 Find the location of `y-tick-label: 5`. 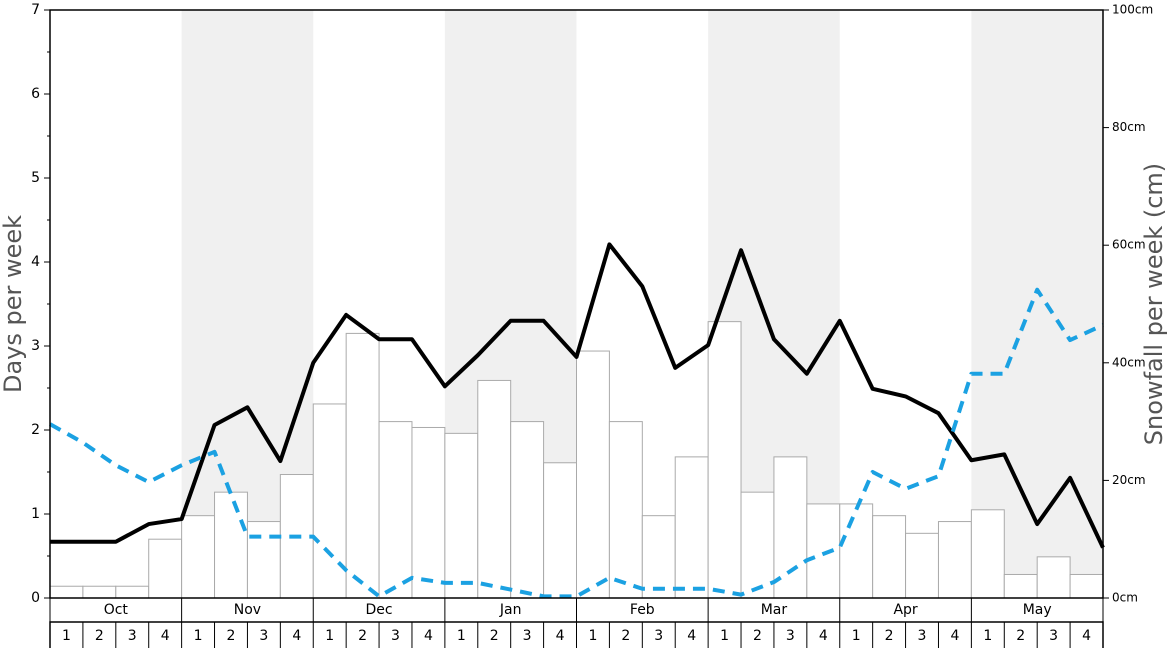

y-tick-label: 5 is located at coordinates (35, 178).